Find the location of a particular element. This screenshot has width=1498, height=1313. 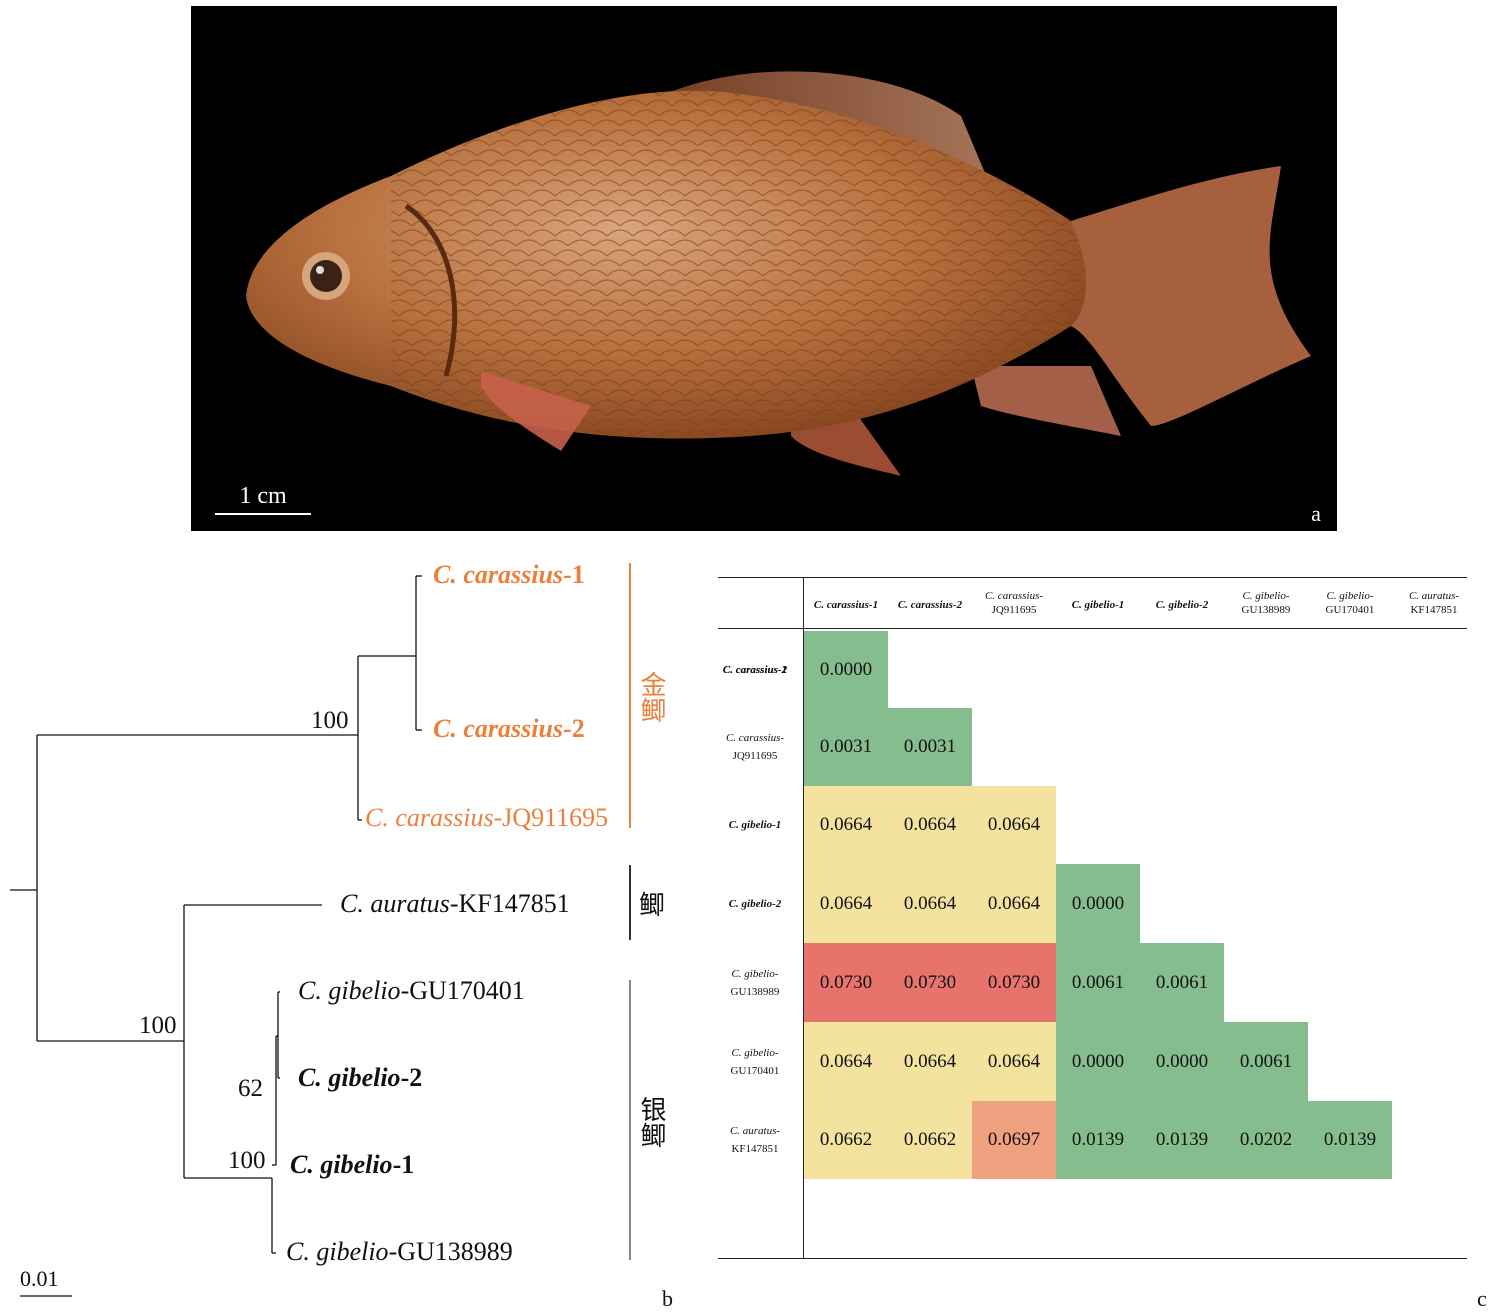

column-header-line: C. gibelio-1 is located at coordinates (1098, 605).